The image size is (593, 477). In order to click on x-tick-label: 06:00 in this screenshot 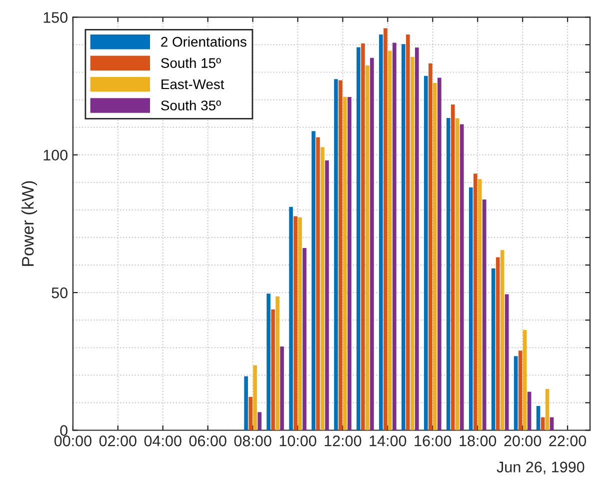, I will do `click(207, 441)`.